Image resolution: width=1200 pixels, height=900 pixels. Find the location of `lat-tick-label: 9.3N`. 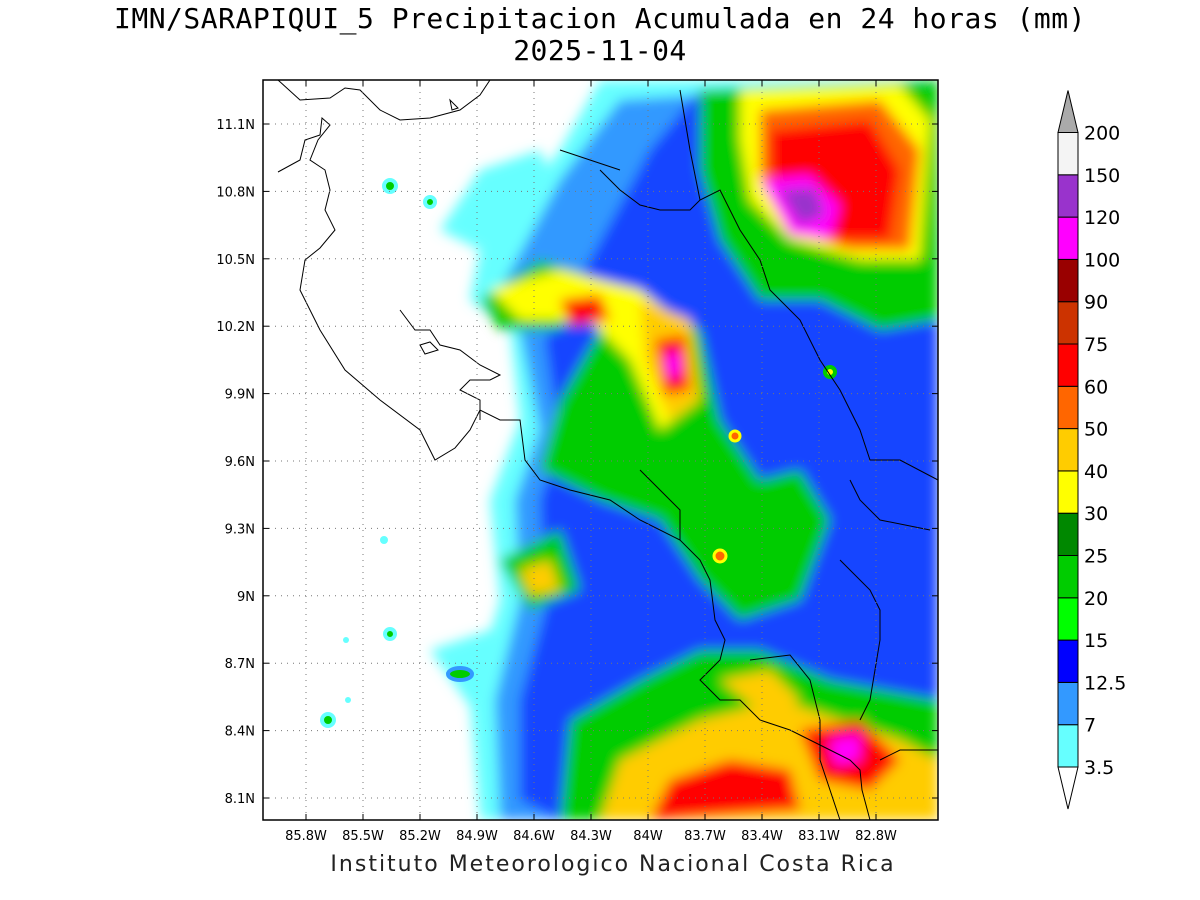

lat-tick-label: 9.3N is located at coordinates (240, 529).